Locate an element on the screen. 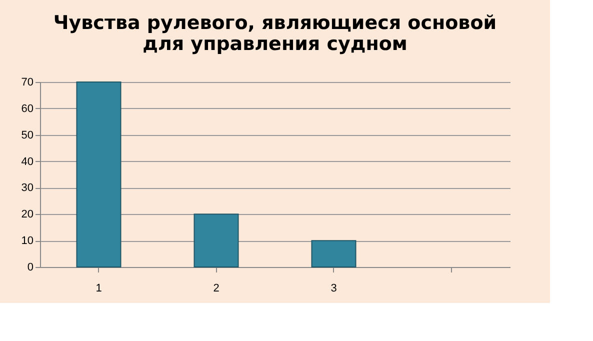 The height and width of the screenshot is (341, 593). y-tick-label: 50 is located at coordinates (27, 135).